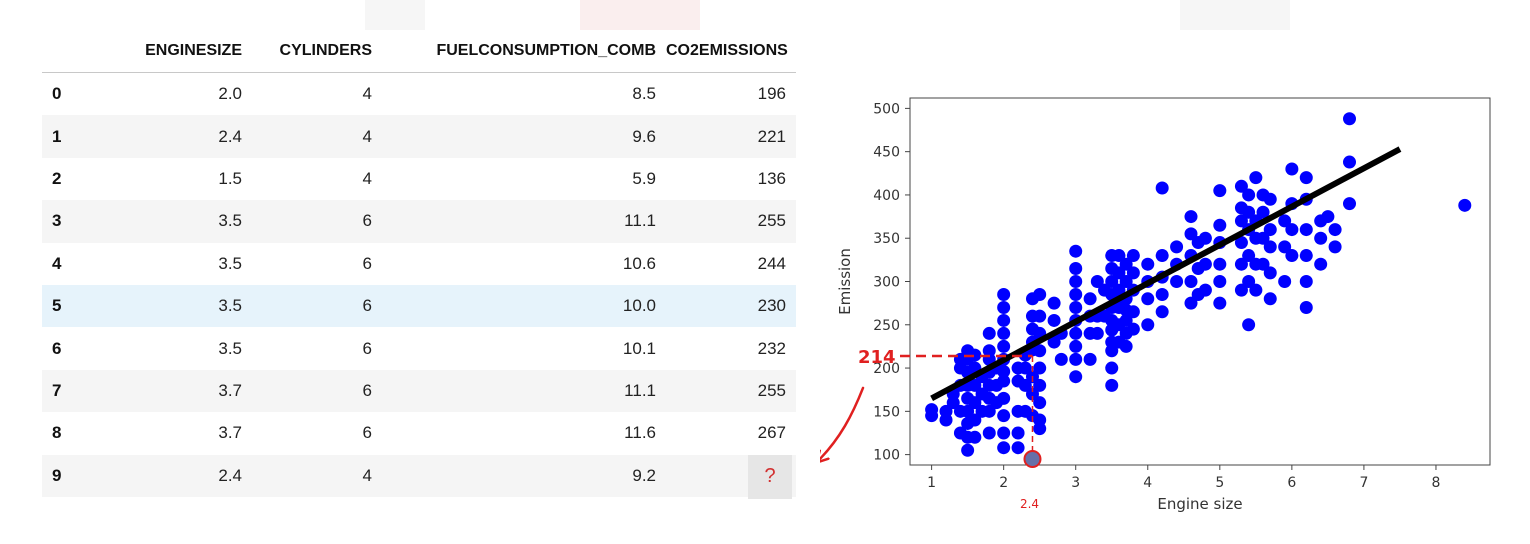  What do you see at coordinates (57, 94) in the screenshot?
I see `row-index: 0` at bounding box center [57, 94].